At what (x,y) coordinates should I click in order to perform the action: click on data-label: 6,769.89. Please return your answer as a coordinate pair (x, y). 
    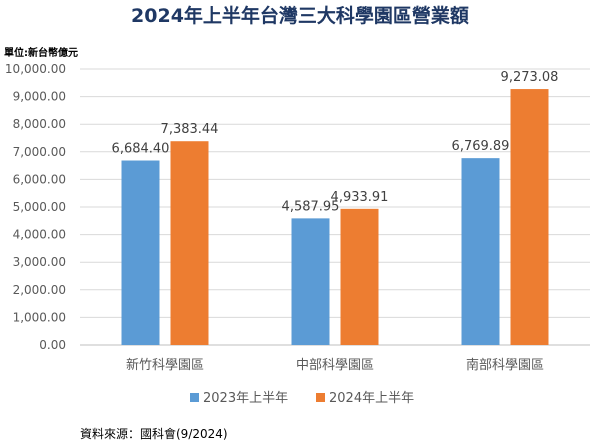
    Looking at the image, I should click on (481, 146).